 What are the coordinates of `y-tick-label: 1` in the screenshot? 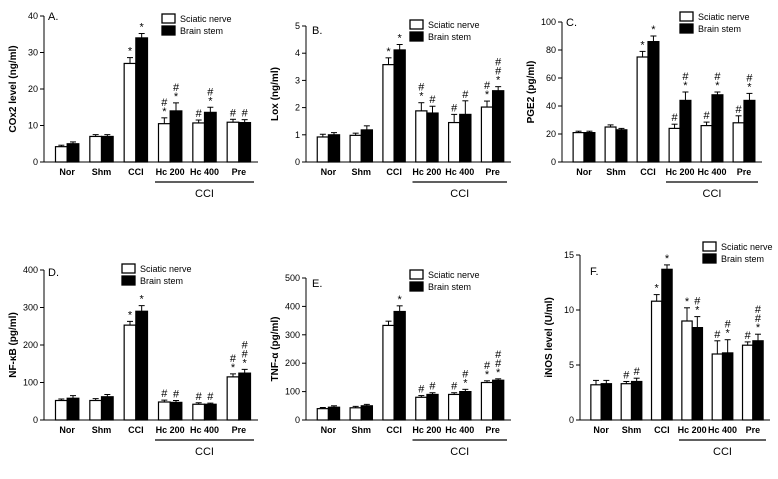 It's located at (297, 135).